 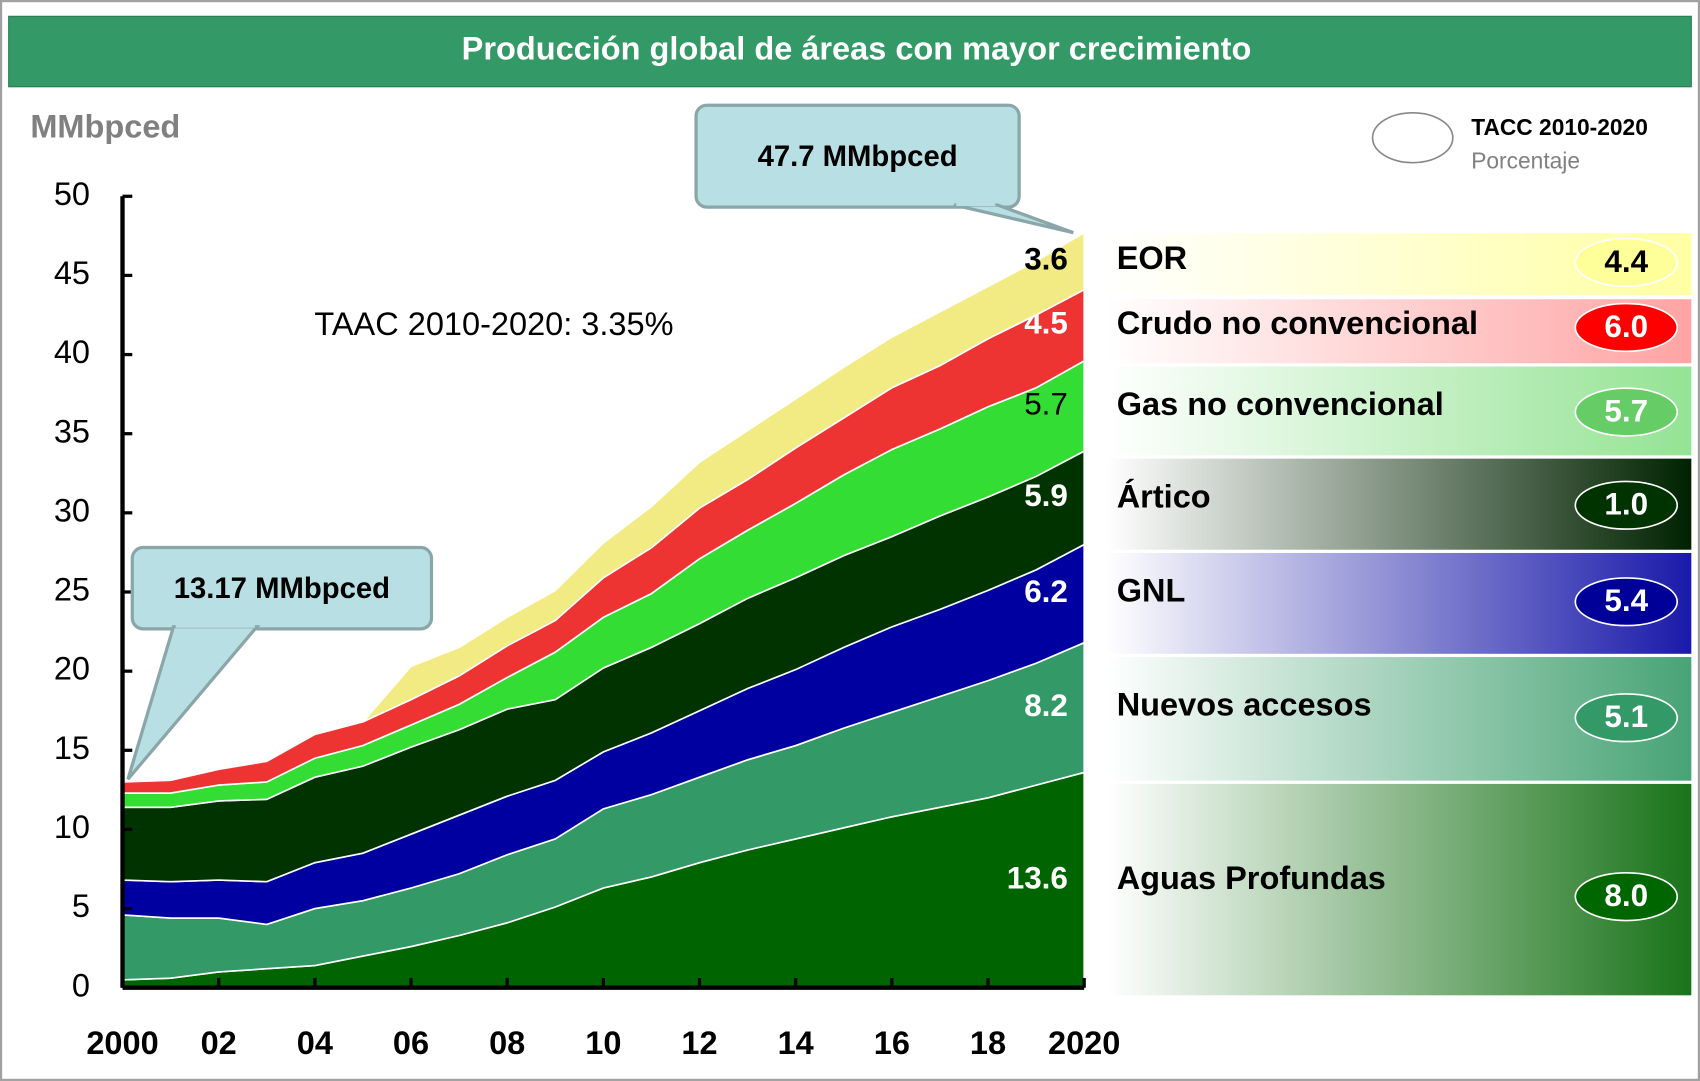 I want to click on x-tick-label: 16, so click(x=892, y=1043).